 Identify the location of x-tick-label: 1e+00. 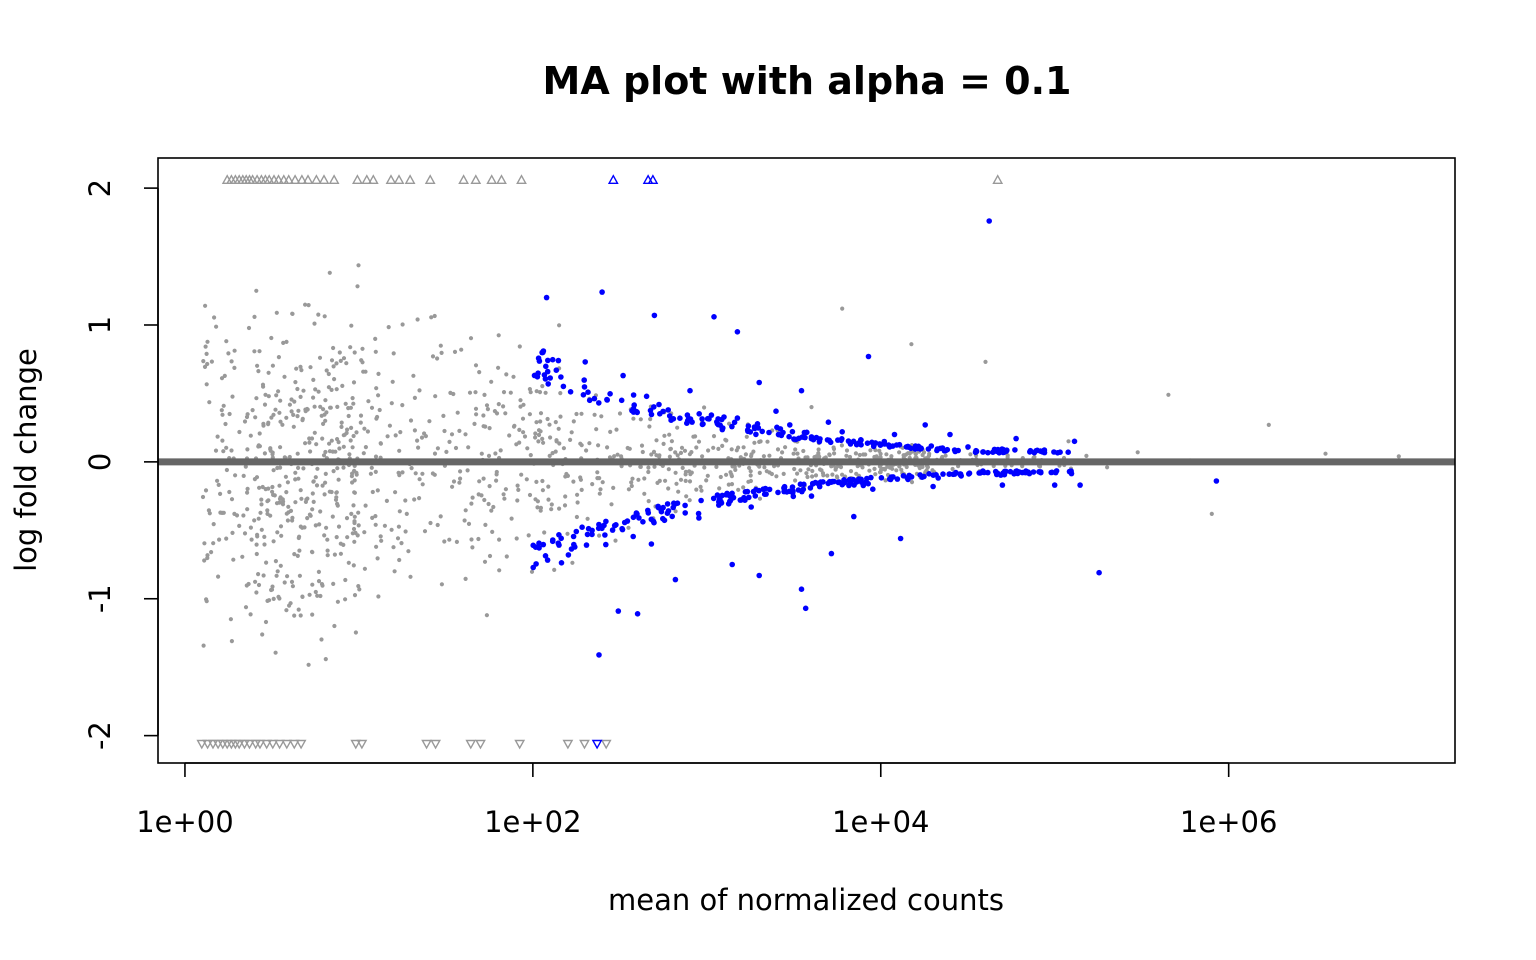
(185, 822).